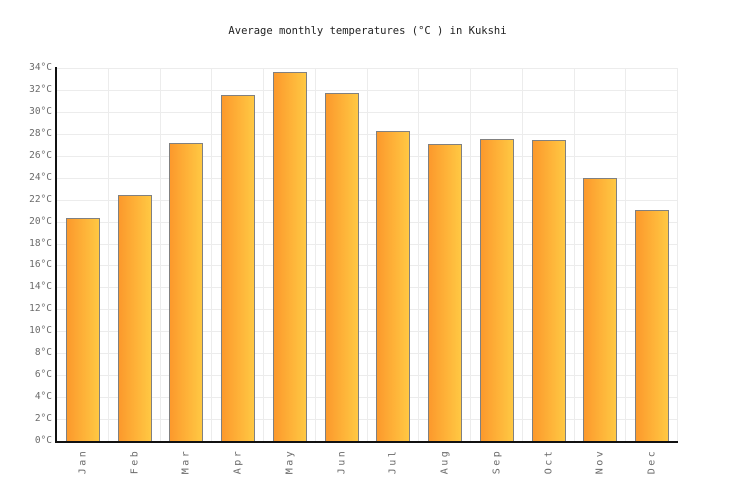 This screenshot has height=500, width=736. I want to click on x-axis-label-jun: Jun, so click(342, 461).